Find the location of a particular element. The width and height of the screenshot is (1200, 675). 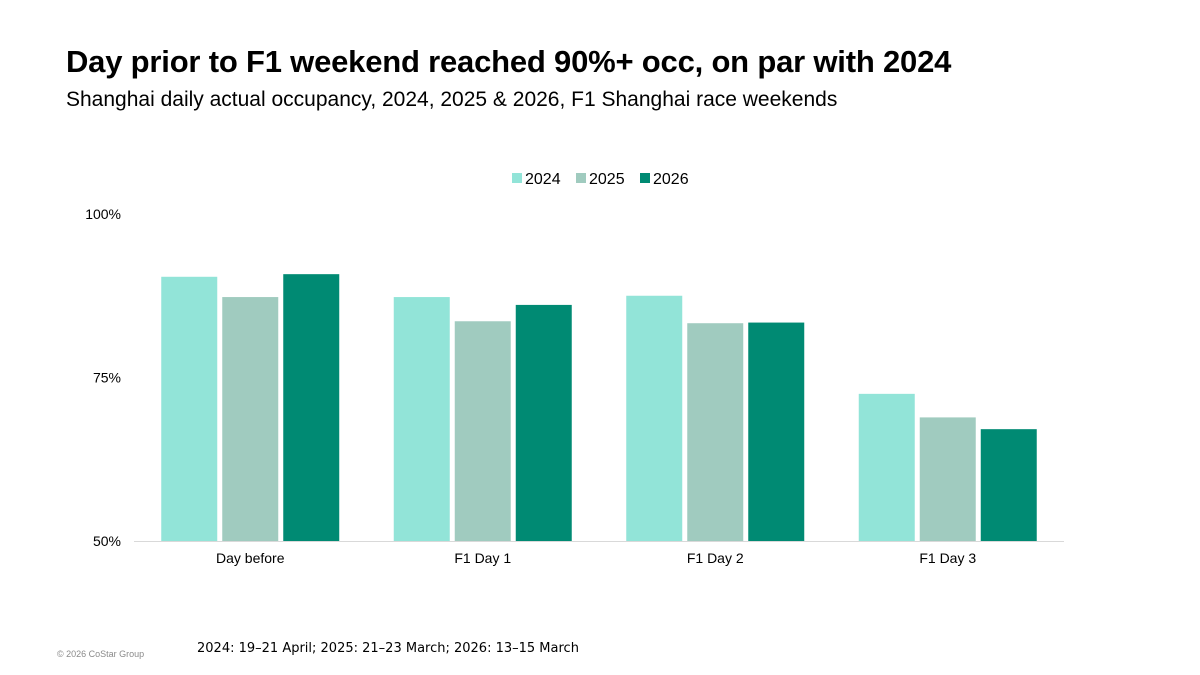

x-tick-label: F1 Day 1 is located at coordinates (482, 558).